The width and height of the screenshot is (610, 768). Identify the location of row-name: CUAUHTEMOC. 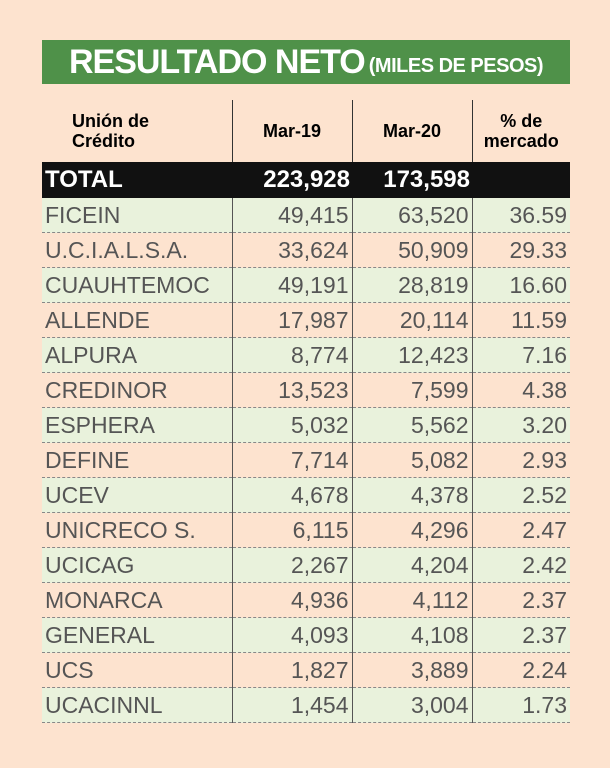
(137, 285).